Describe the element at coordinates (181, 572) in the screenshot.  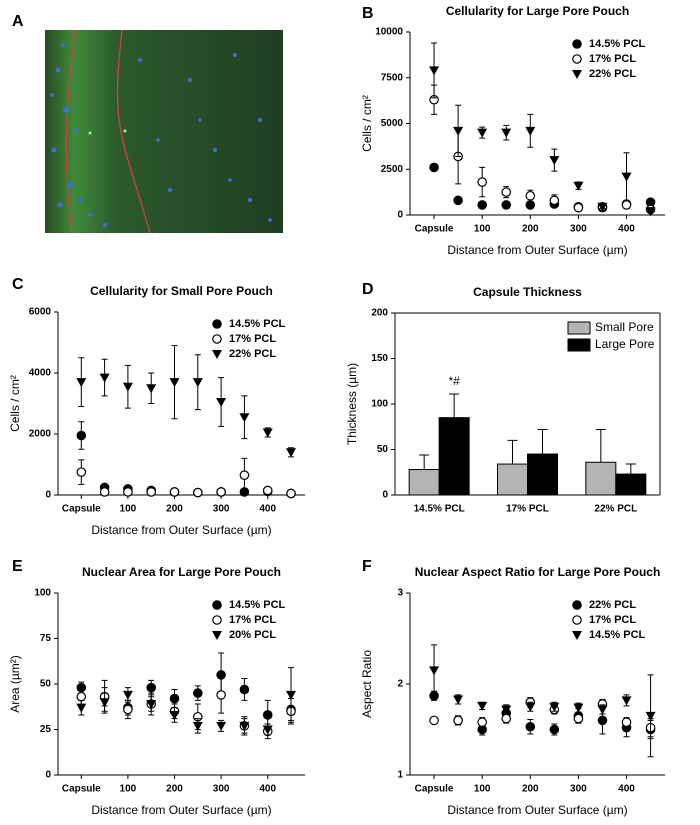
I see `chart-title: Nuclear Area for Large Pore Pouch` at that location.